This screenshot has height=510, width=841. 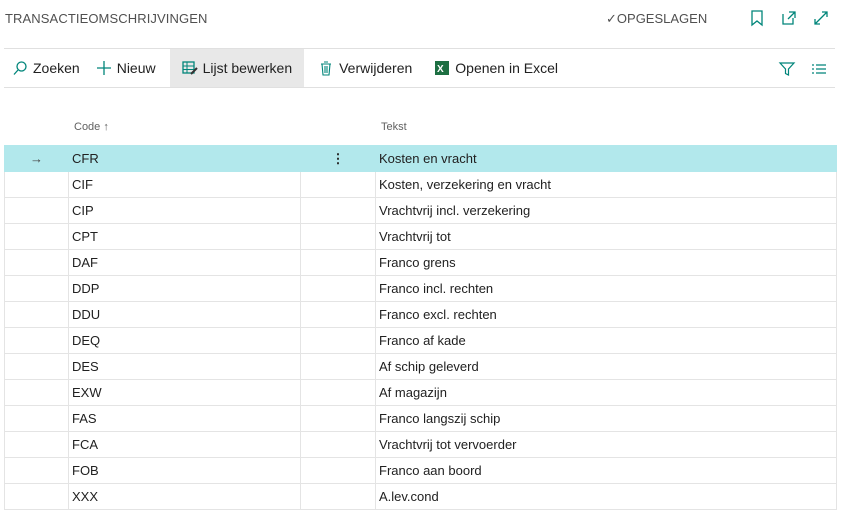 I want to click on code-cell: CPT, so click(x=184, y=236).